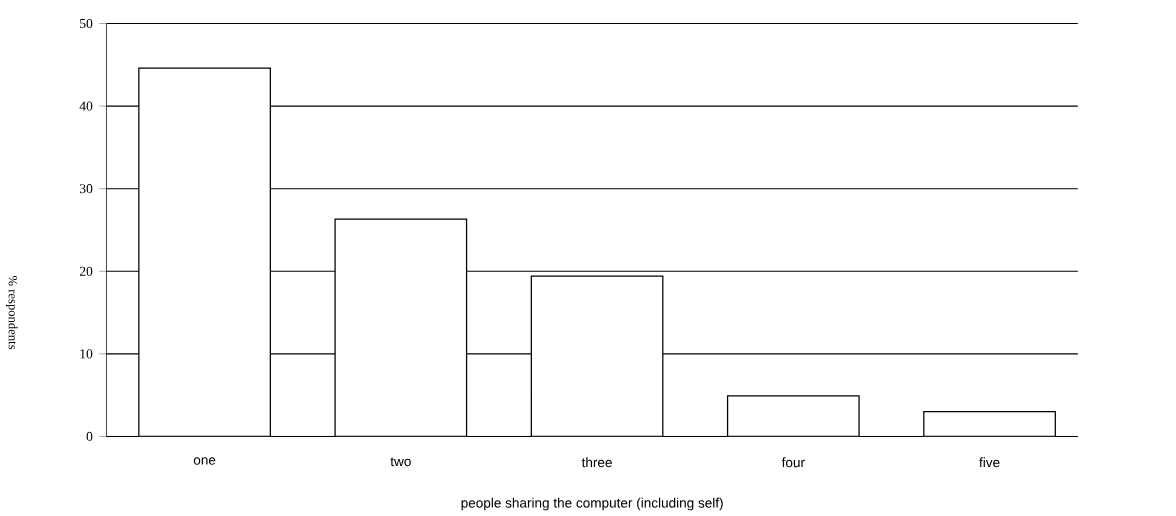  What do you see at coordinates (204, 461) in the screenshot?
I see `x-tick-label: one` at bounding box center [204, 461].